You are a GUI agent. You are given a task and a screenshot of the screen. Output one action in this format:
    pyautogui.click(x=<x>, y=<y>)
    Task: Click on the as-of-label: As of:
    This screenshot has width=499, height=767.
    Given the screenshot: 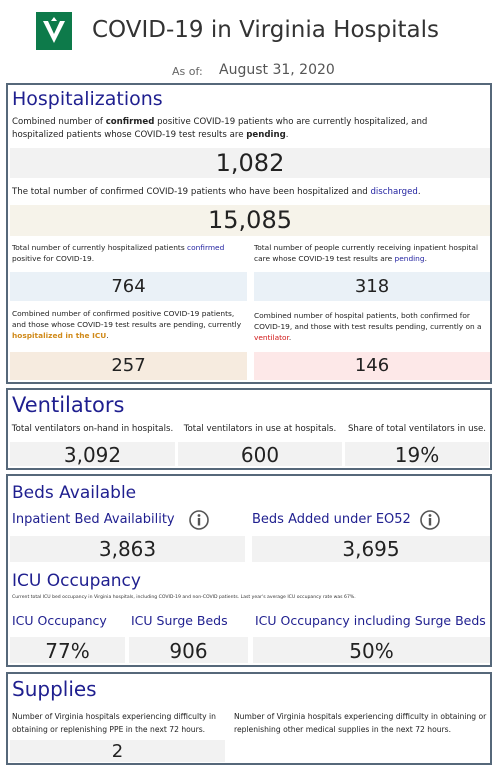 What is the action you would take?
    pyautogui.click(x=187, y=71)
    